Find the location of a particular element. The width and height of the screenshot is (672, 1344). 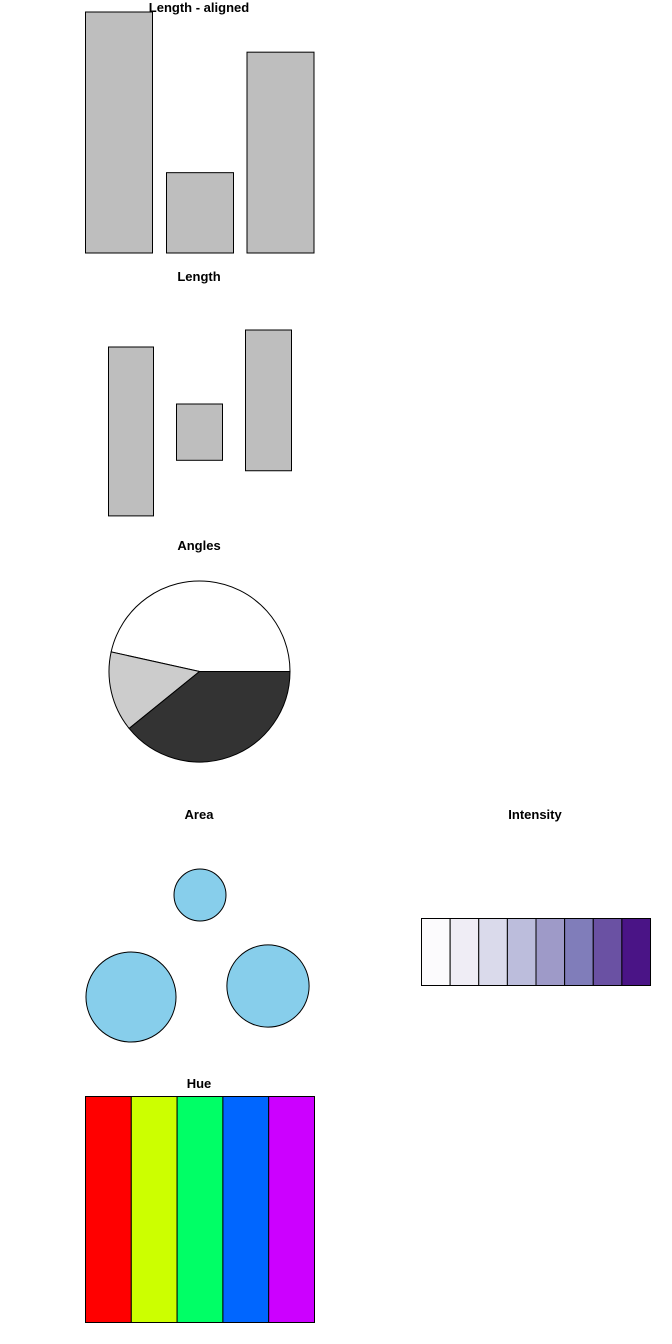

panel-title-area: Area is located at coordinates (200, 814).